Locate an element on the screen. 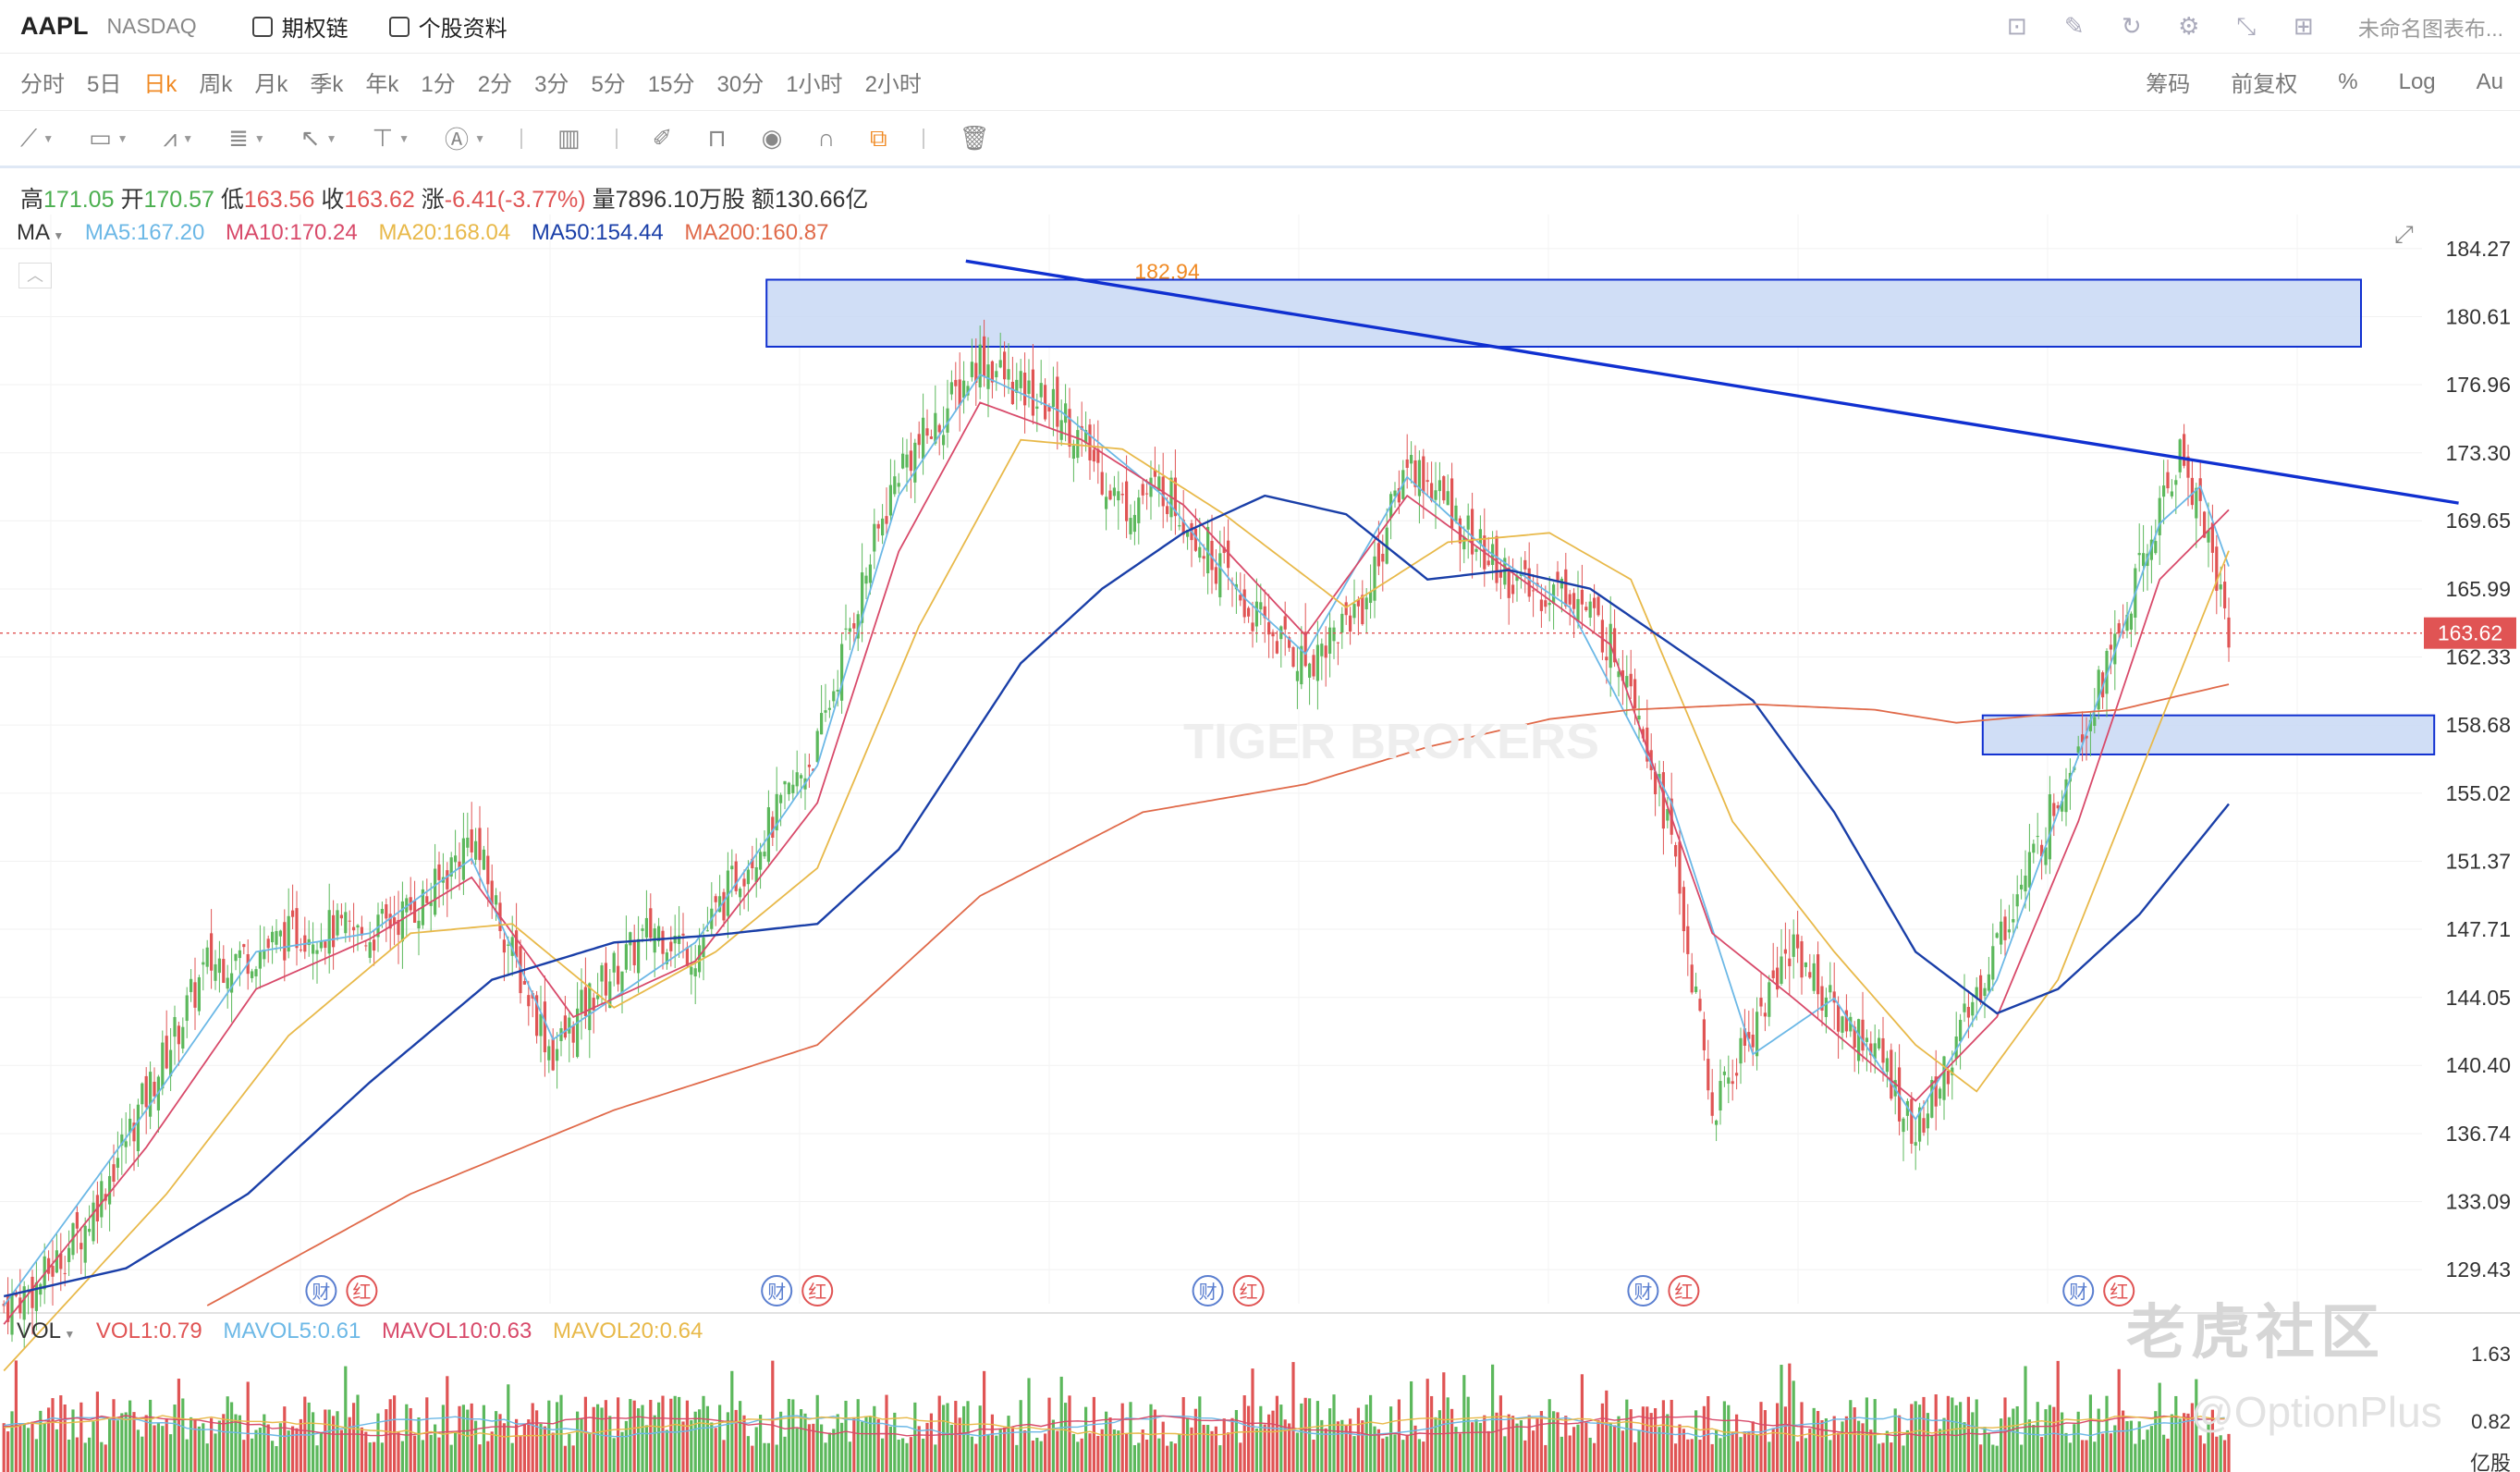 Image resolution: width=2520 pixels, height=1472 pixels. line-tool-icon: ⟋ ▼ is located at coordinates (37, 137).